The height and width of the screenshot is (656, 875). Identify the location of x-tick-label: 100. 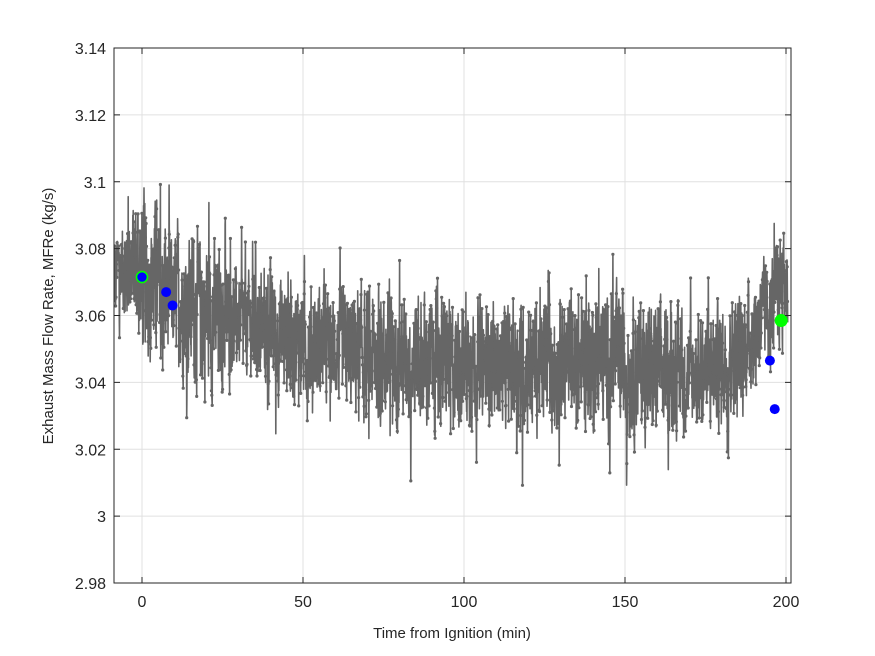
(464, 602).